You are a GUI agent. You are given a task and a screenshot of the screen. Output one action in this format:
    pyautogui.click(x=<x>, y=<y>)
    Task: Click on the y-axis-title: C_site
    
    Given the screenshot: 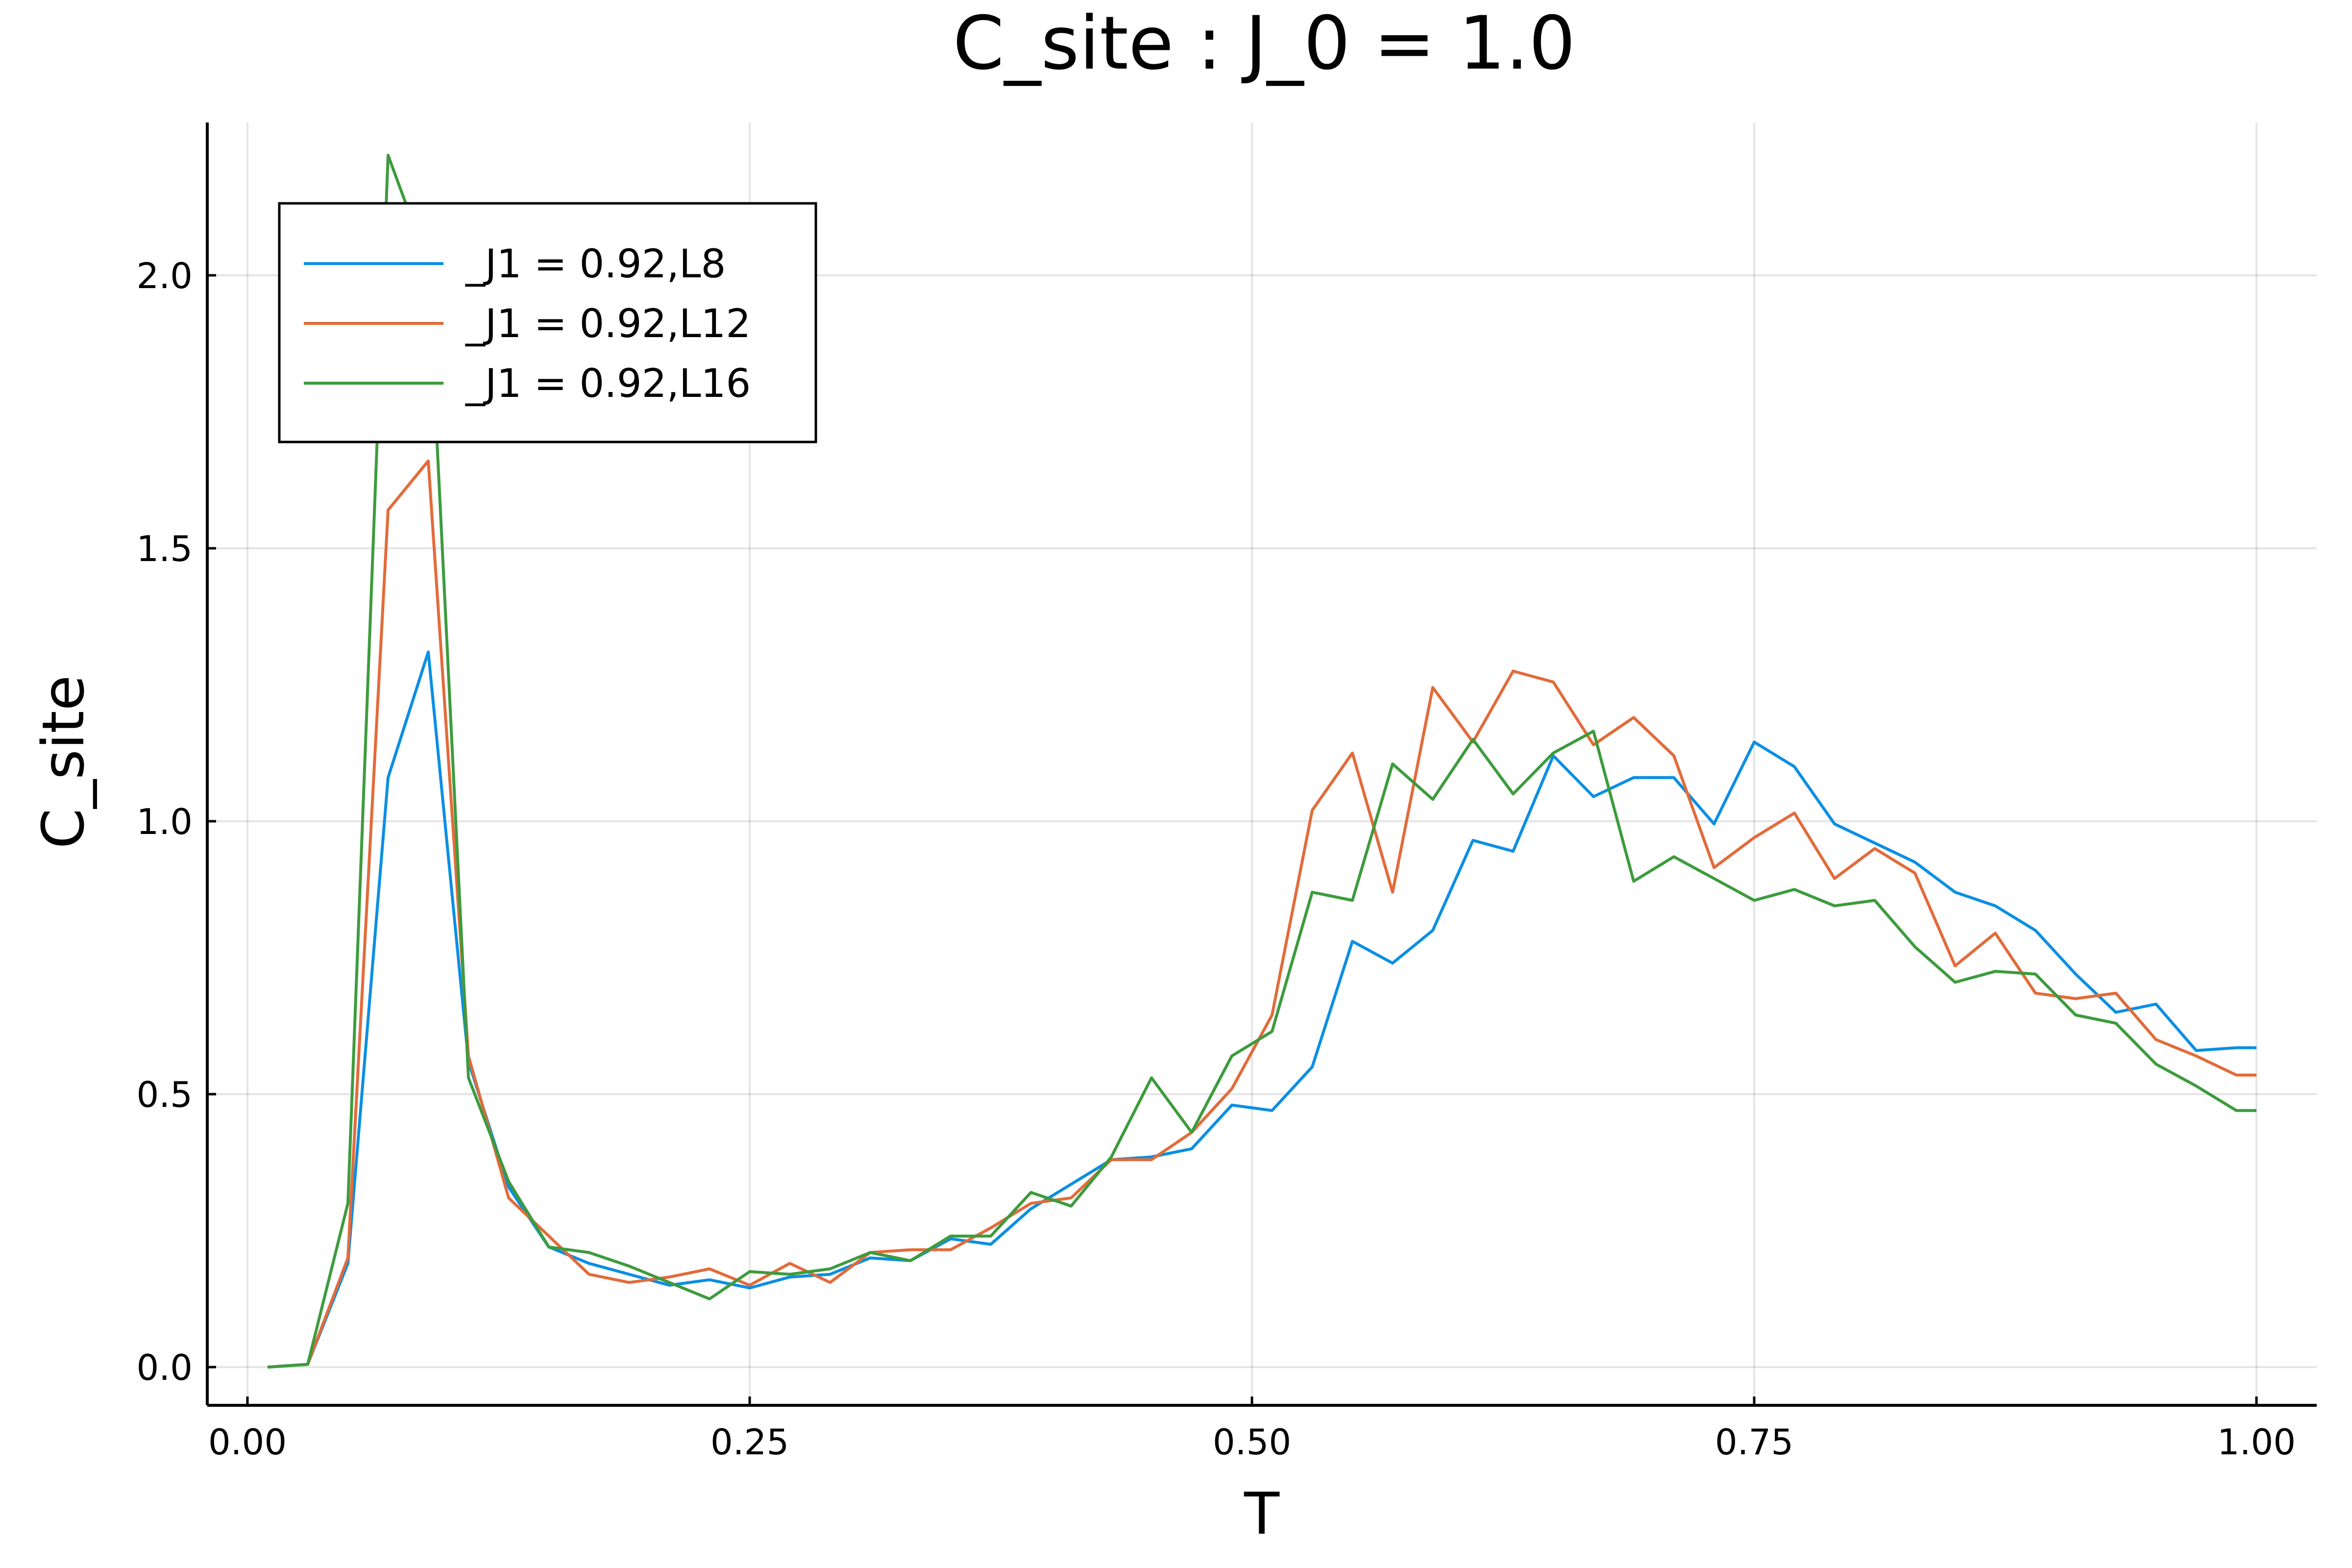 What is the action you would take?
    pyautogui.click(x=63, y=762)
    